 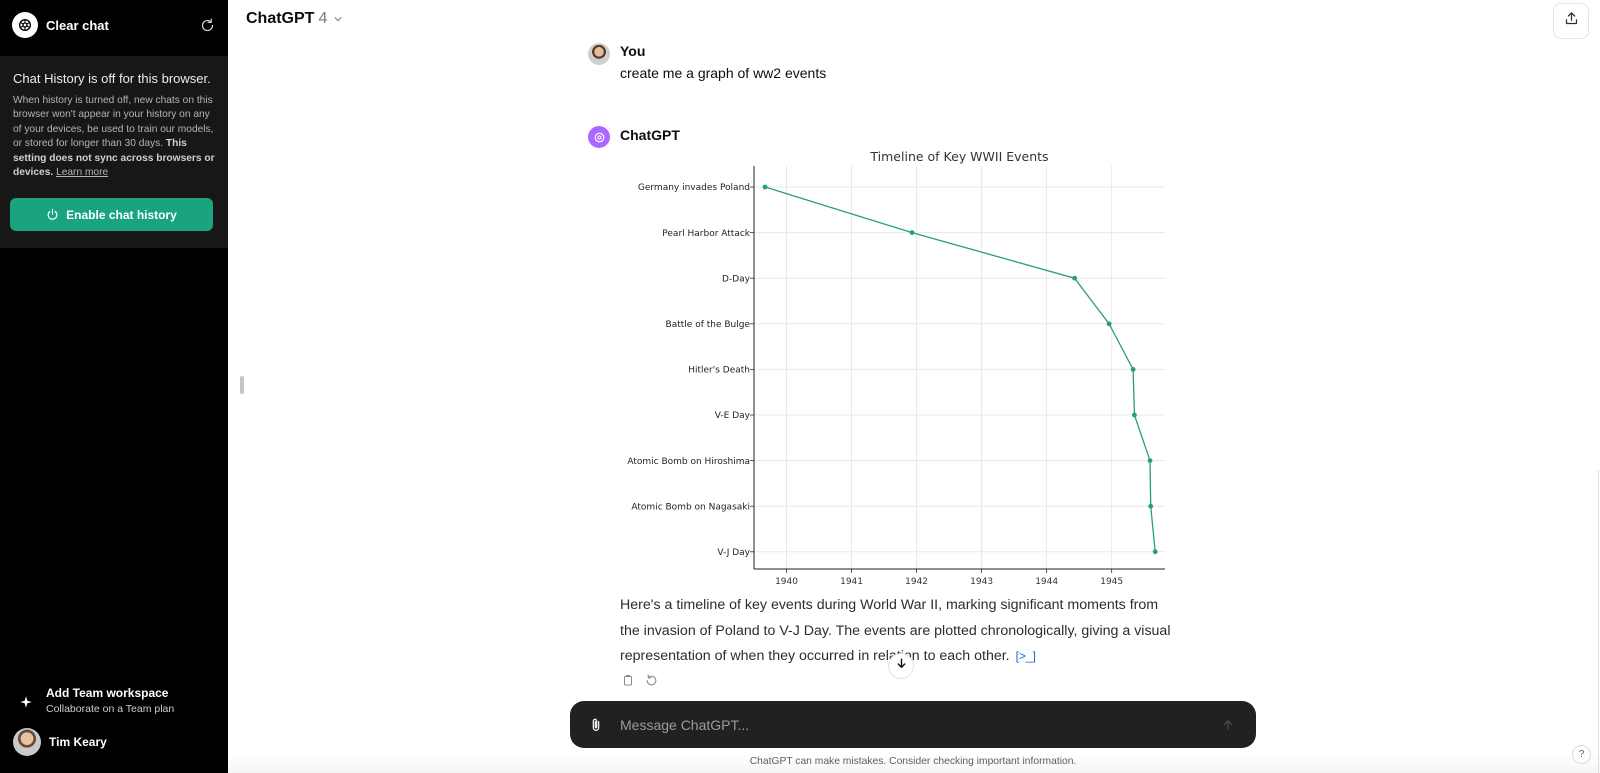 I want to click on user-message: create me a graph of ww2 events, so click(x=723, y=73).